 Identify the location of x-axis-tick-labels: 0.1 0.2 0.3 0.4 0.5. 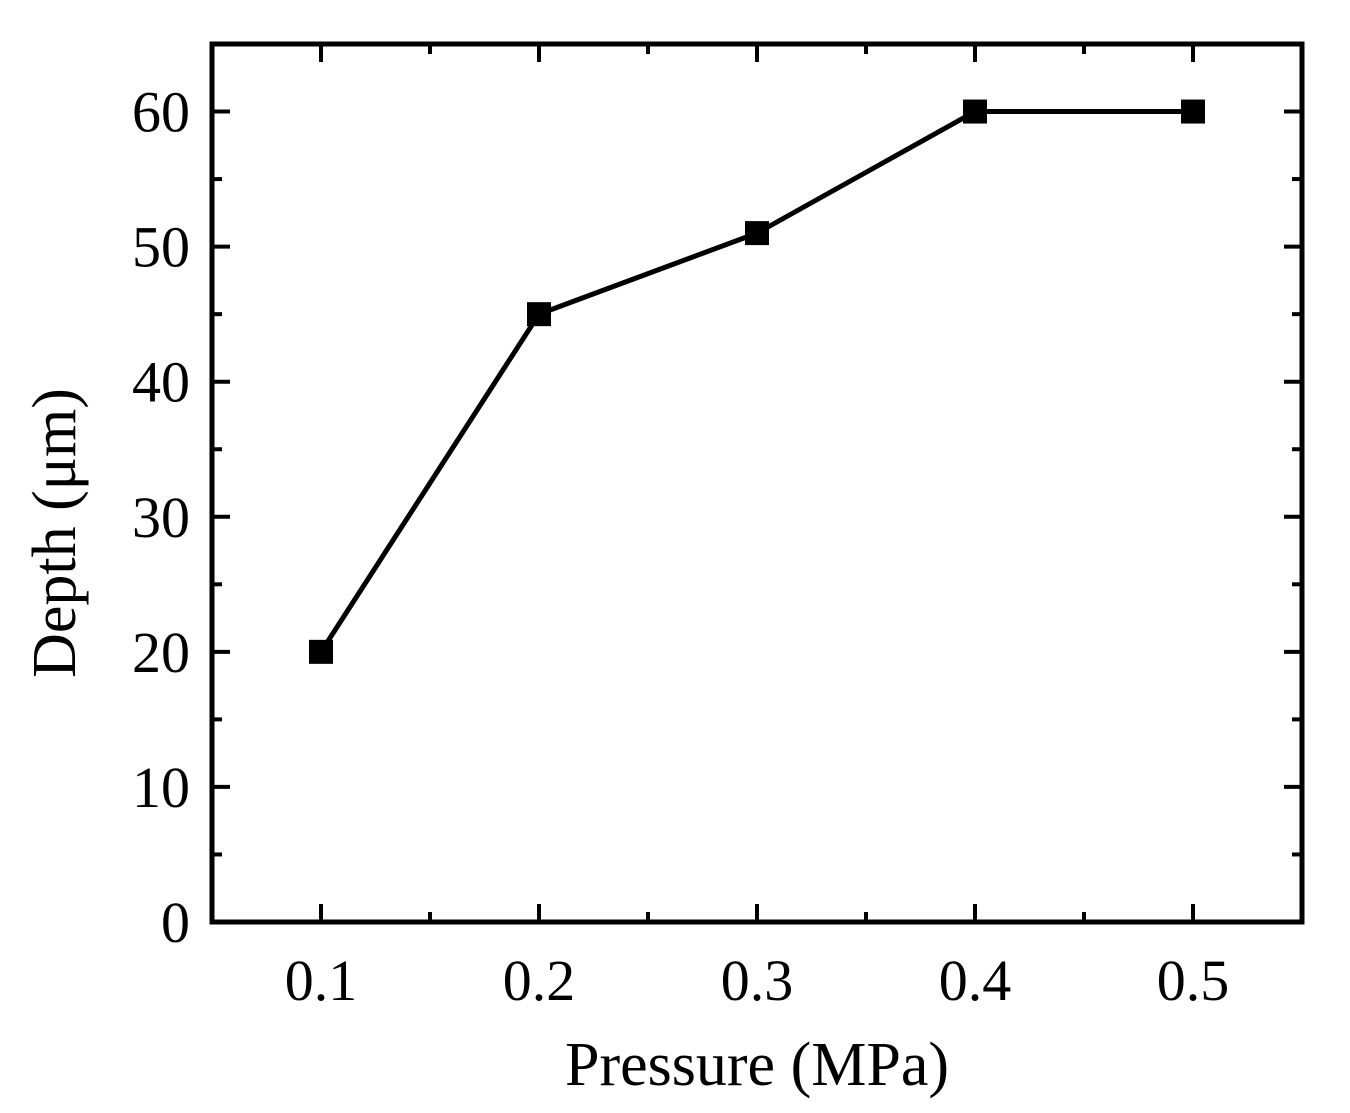
(757, 980).